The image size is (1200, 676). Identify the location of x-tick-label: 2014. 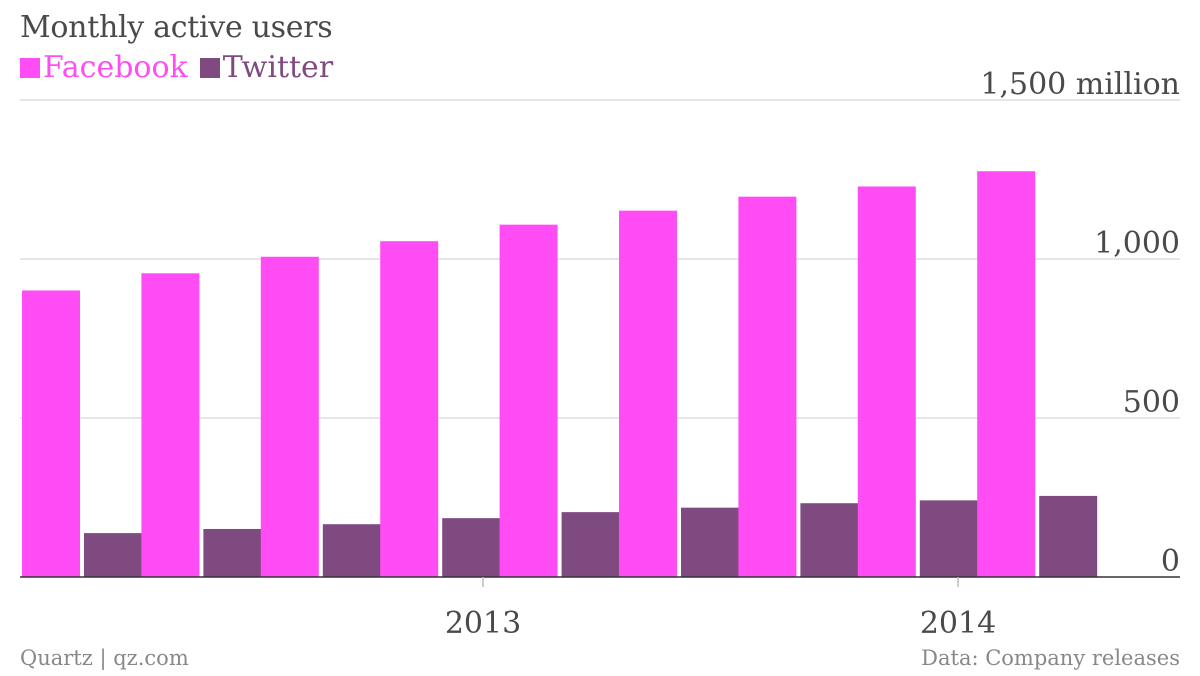
(958, 623).